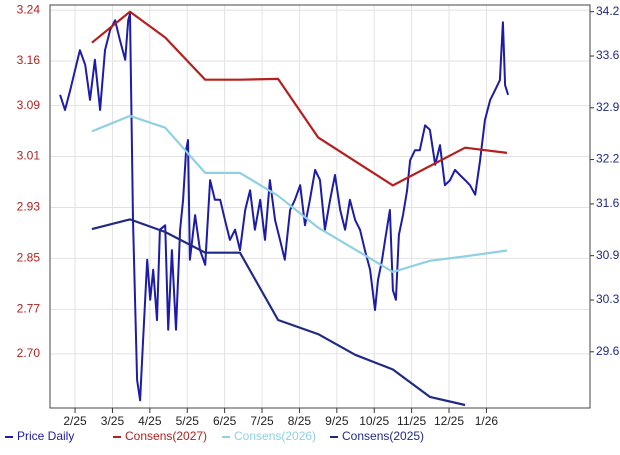  Describe the element at coordinates (150, 421) in the screenshot. I see `x-tick-label: 4/25` at that location.